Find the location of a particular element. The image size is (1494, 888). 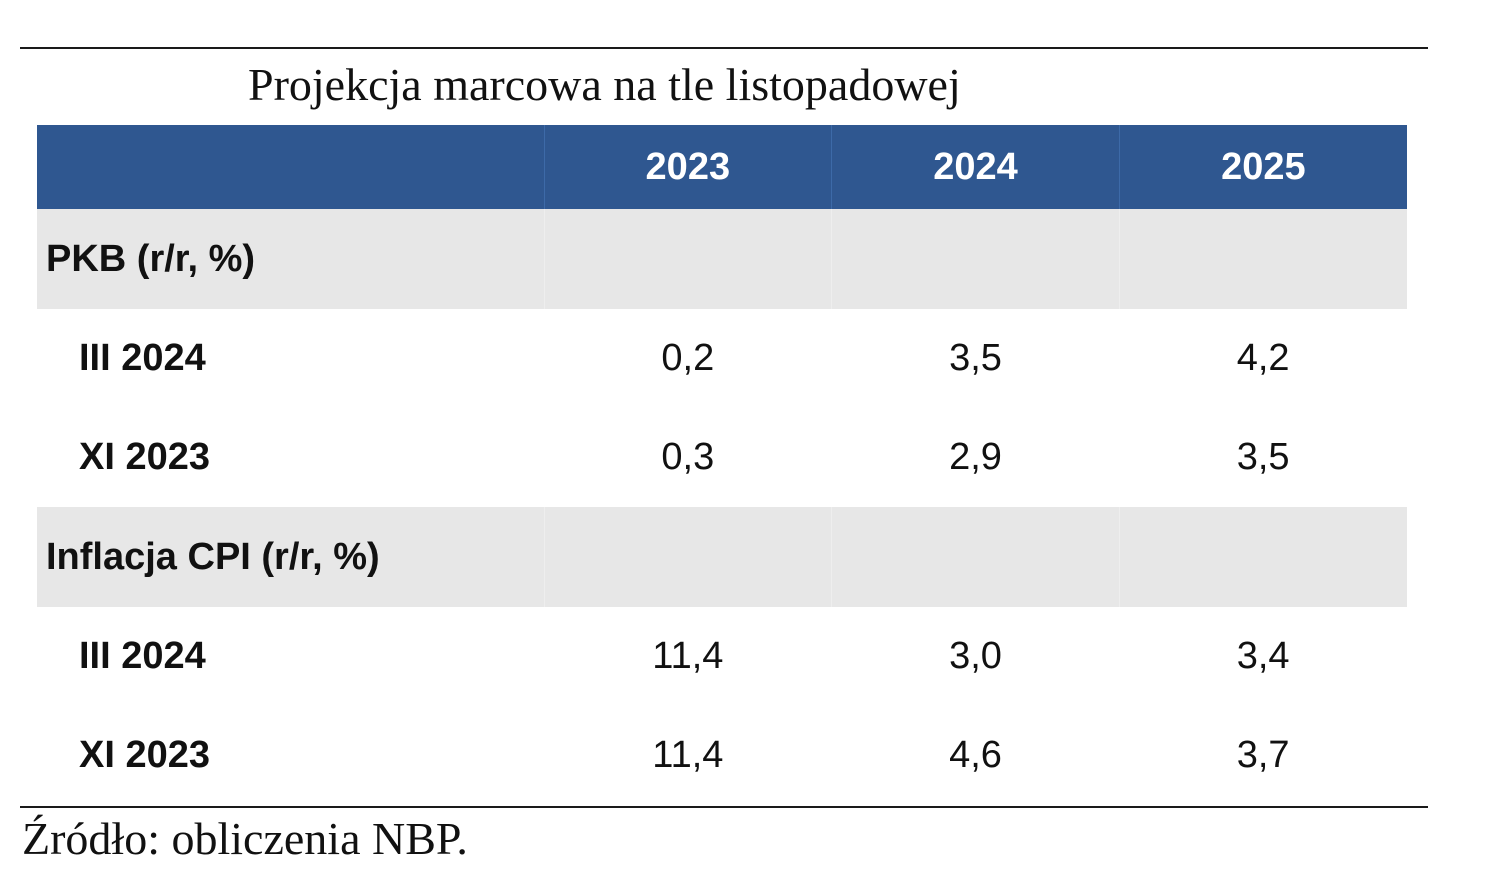

value-cell: 3,7 is located at coordinates (1263, 755).